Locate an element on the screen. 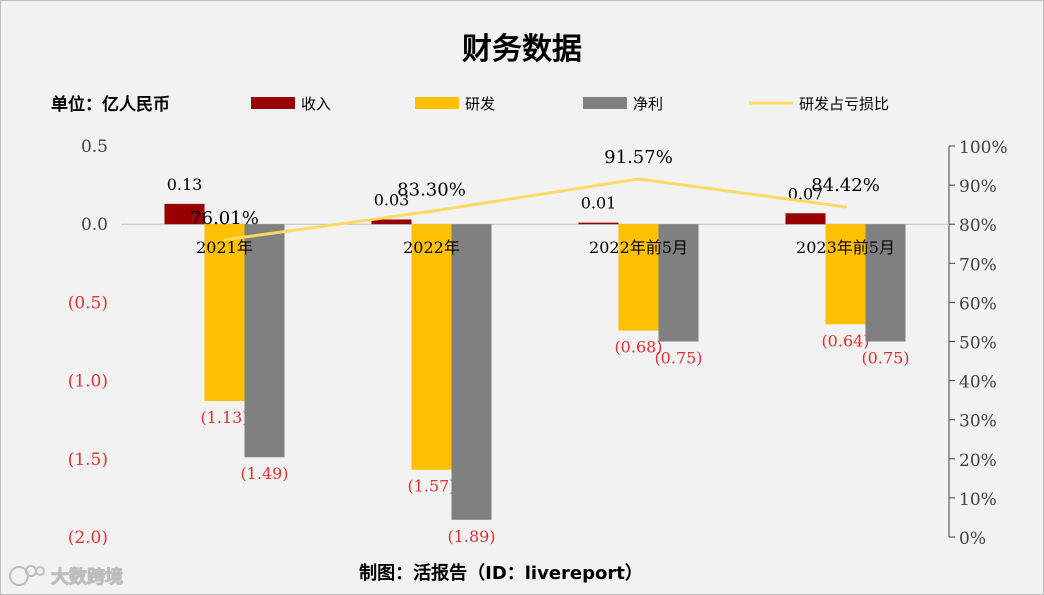 The width and height of the screenshot is (1044, 595). line-label-3: 84.42% is located at coordinates (845, 185).